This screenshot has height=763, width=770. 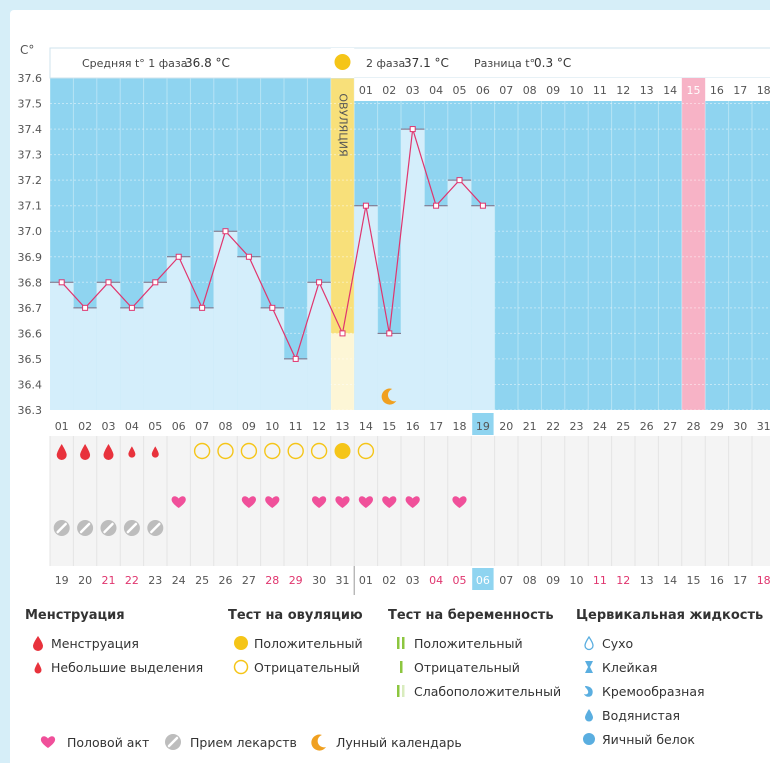 What do you see at coordinates (30, 333) in the screenshot?
I see `y-tick-label: 36.6` at bounding box center [30, 333].